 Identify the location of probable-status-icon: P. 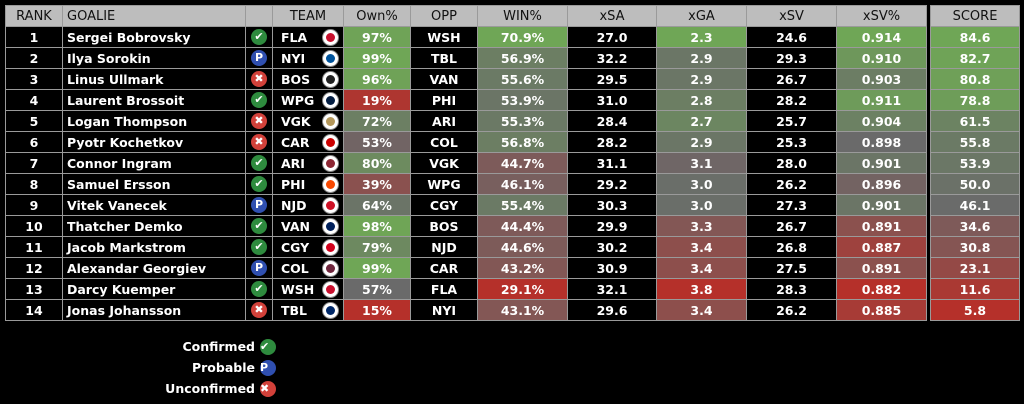
(259, 268).